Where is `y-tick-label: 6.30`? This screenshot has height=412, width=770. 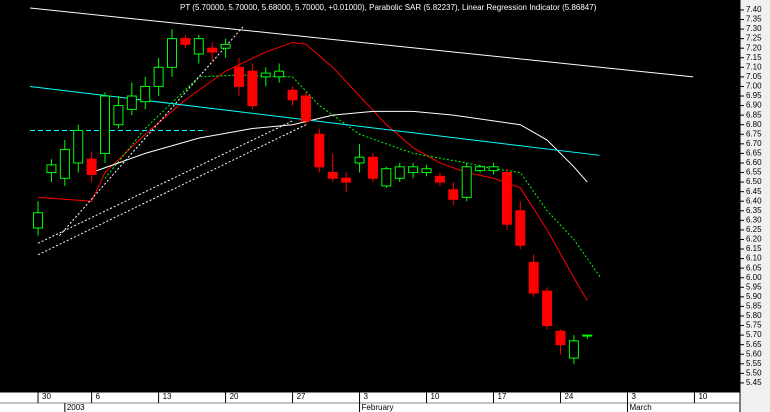
y-tick-label: 6.30 is located at coordinates (754, 219).